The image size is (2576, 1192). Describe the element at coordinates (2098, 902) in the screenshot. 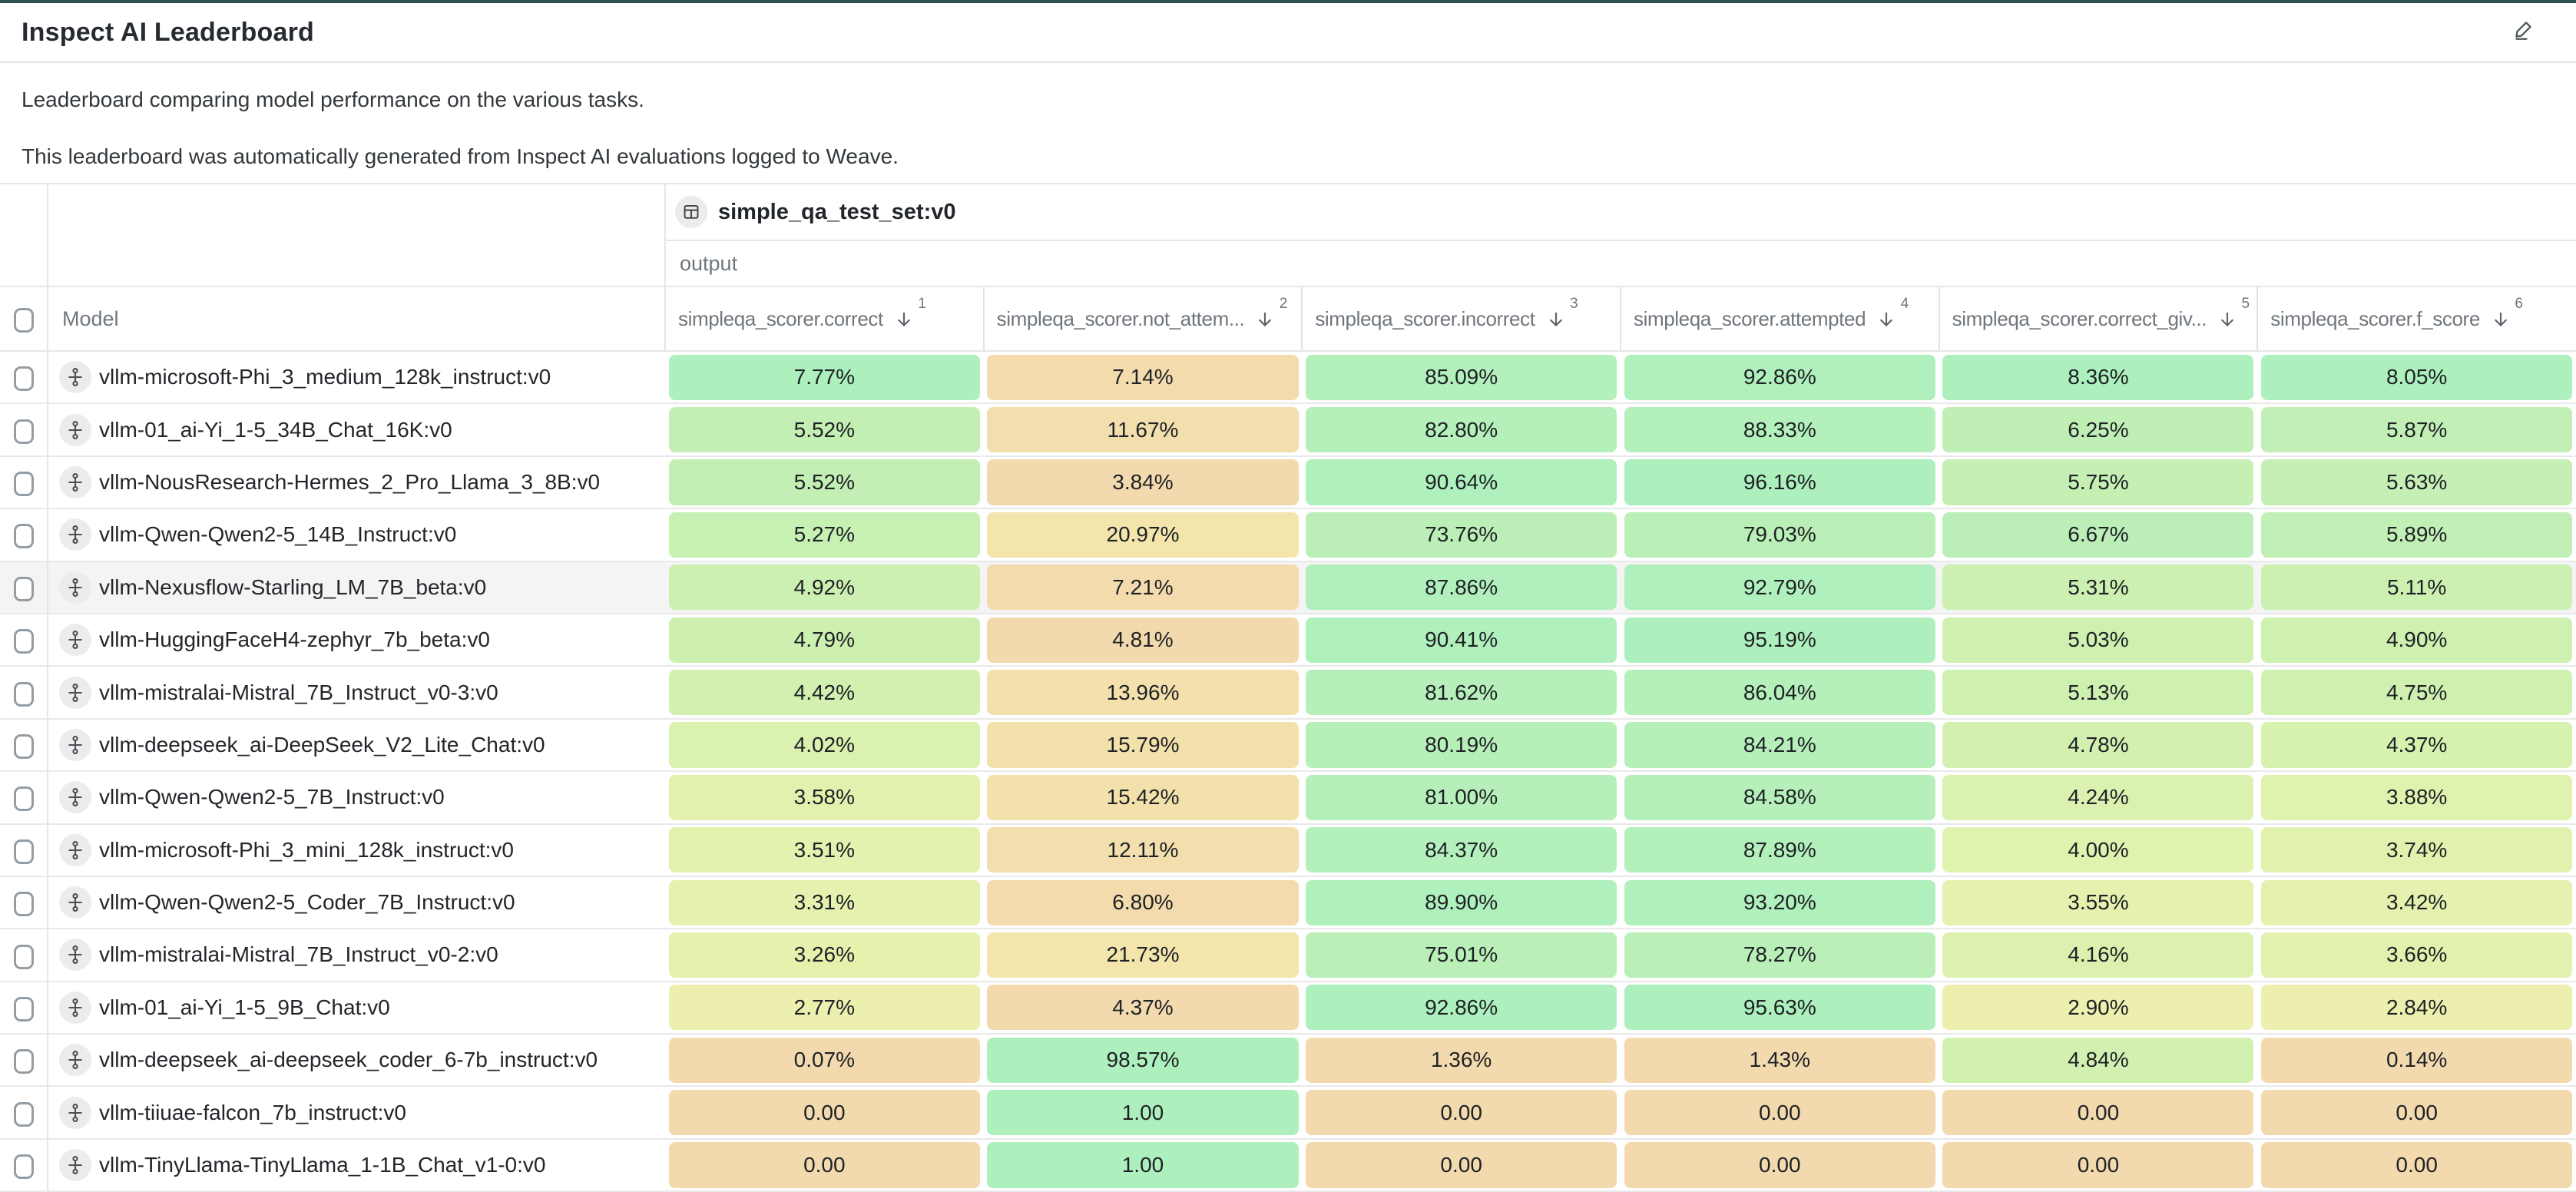

I see `score-cell: 3.55%` at that location.